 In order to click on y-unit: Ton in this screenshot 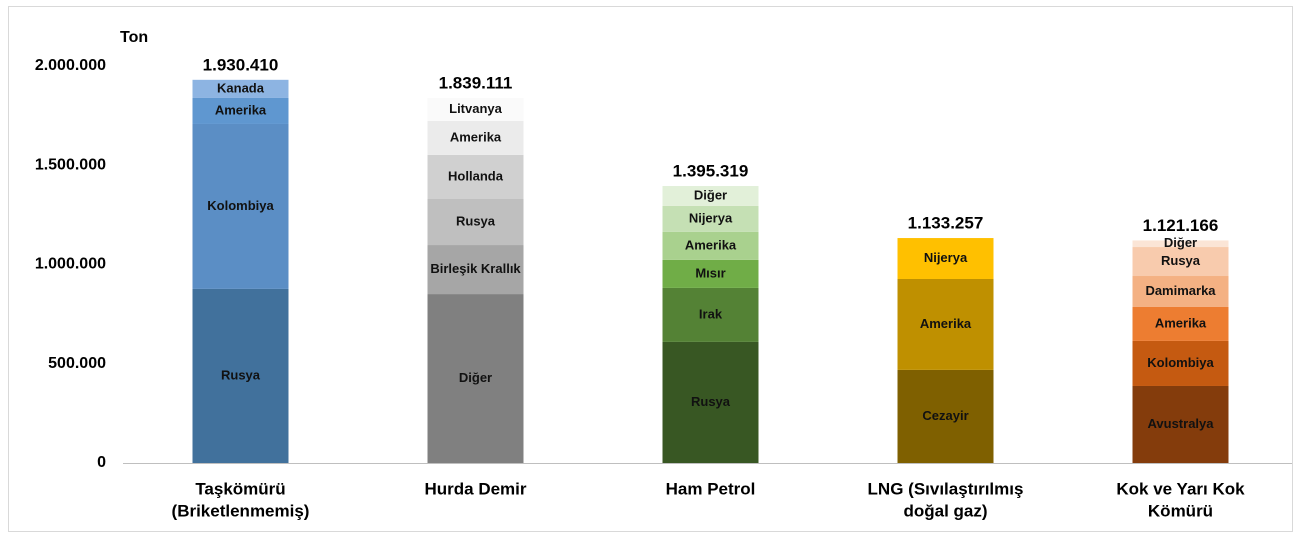, I will do `click(134, 37)`.